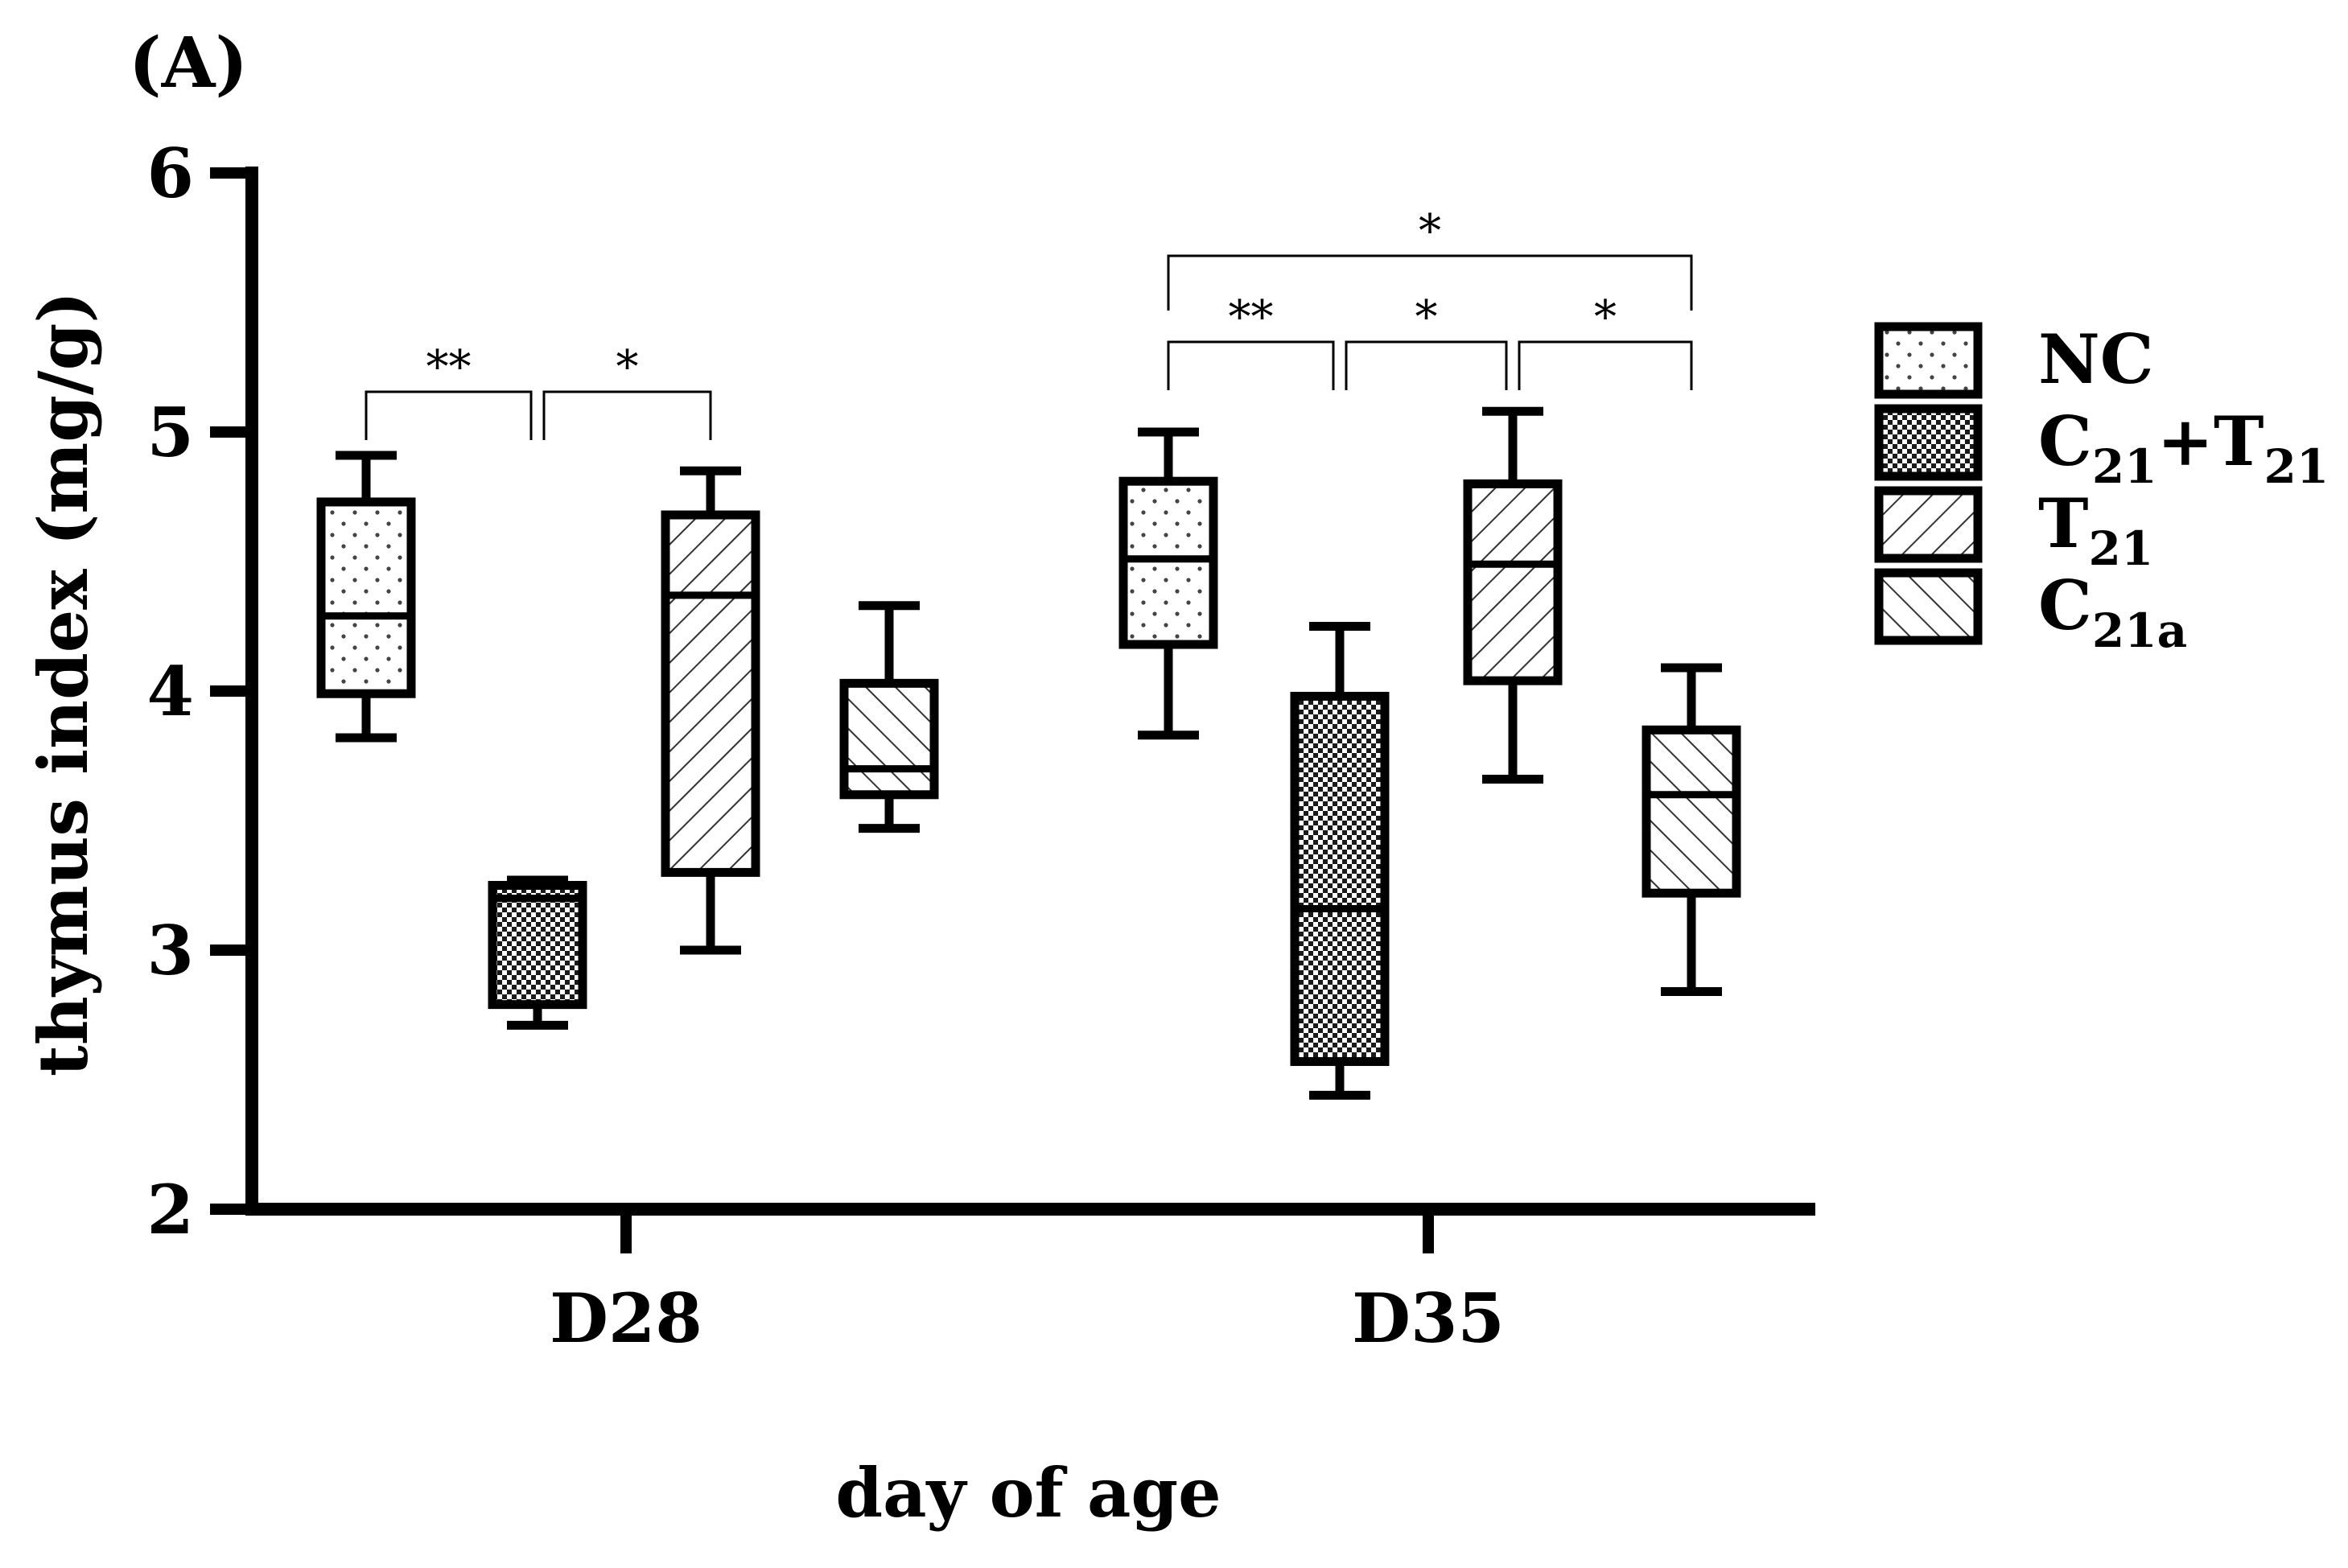  I want to click on box-C21+T21-D28, so click(537, 953).